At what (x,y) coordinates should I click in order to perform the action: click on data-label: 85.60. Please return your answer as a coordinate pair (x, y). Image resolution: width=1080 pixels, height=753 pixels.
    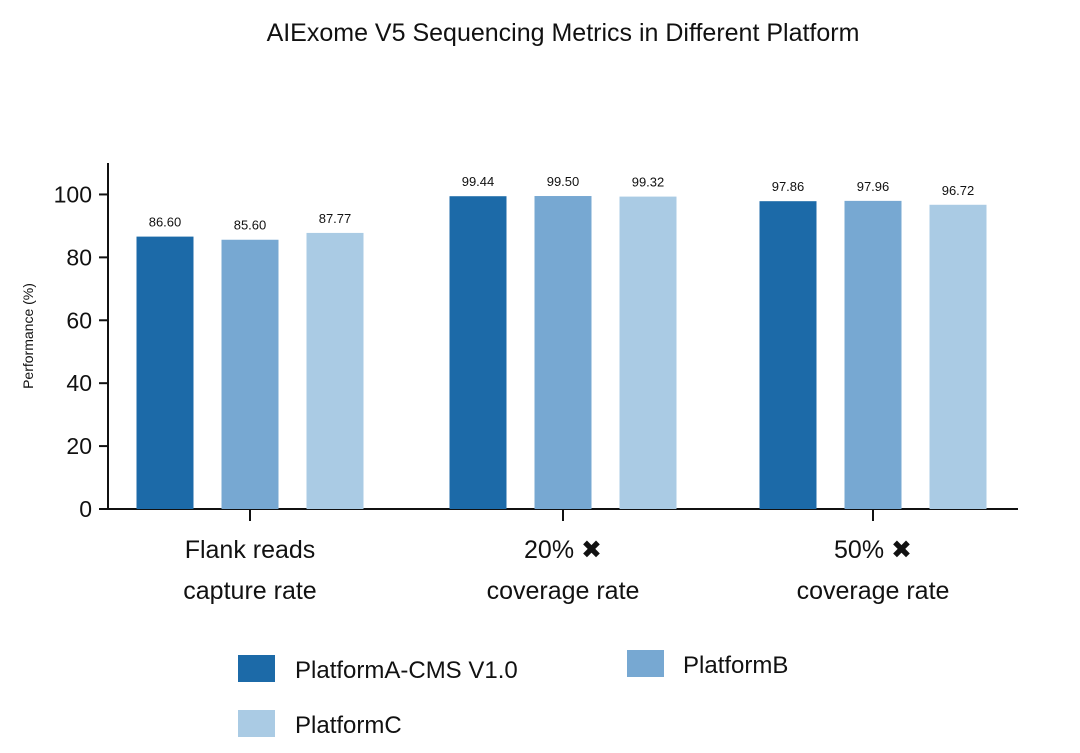
    Looking at the image, I should click on (250, 225).